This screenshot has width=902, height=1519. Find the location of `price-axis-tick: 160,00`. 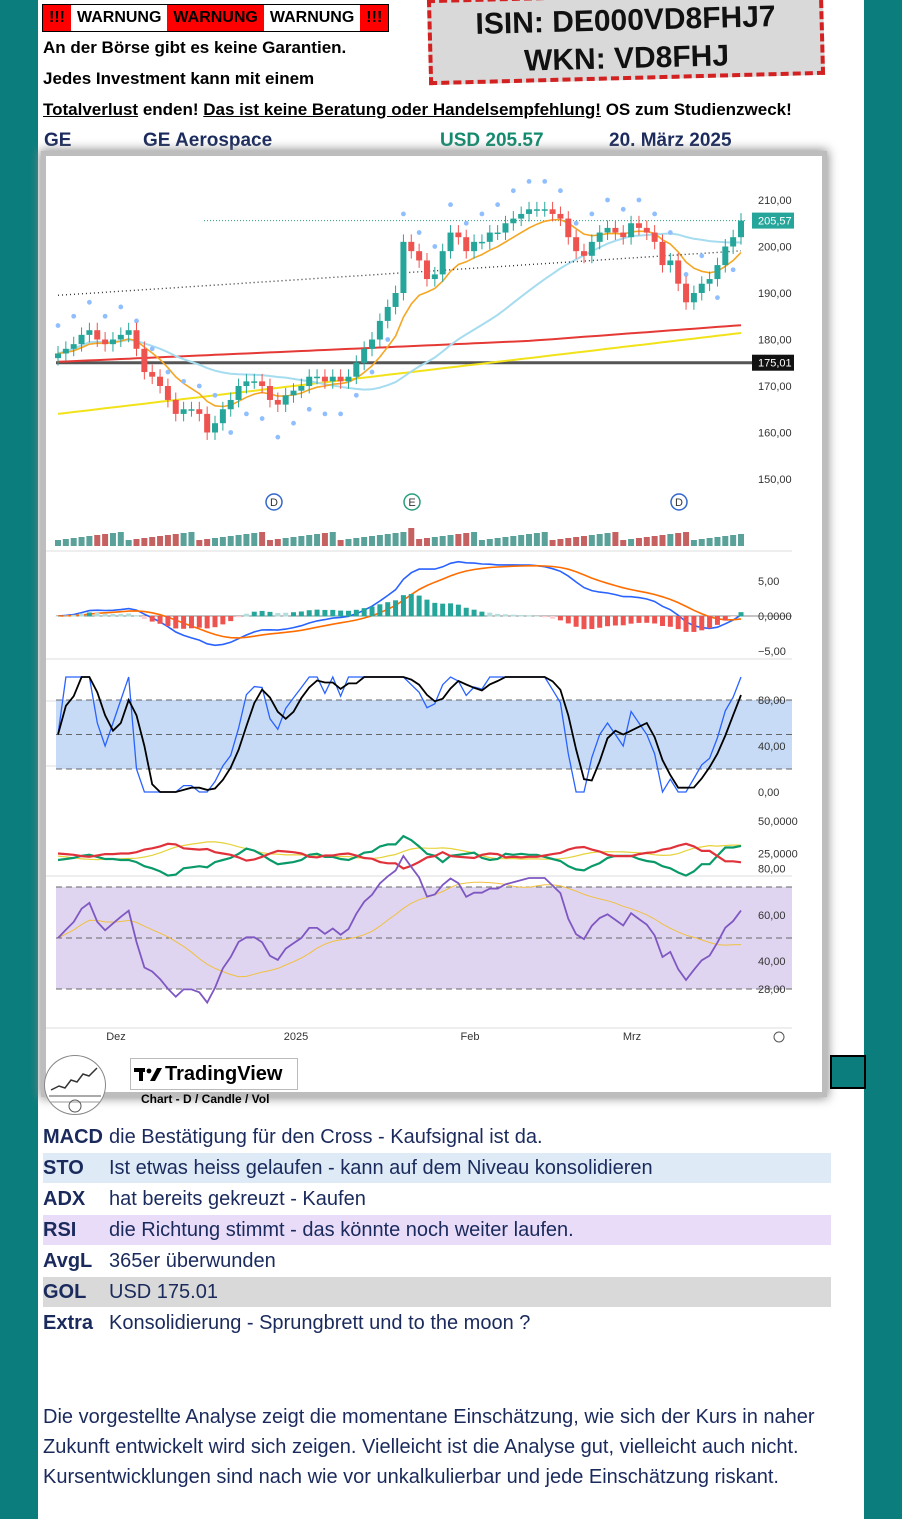

price-axis-tick: 160,00 is located at coordinates (775, 434).